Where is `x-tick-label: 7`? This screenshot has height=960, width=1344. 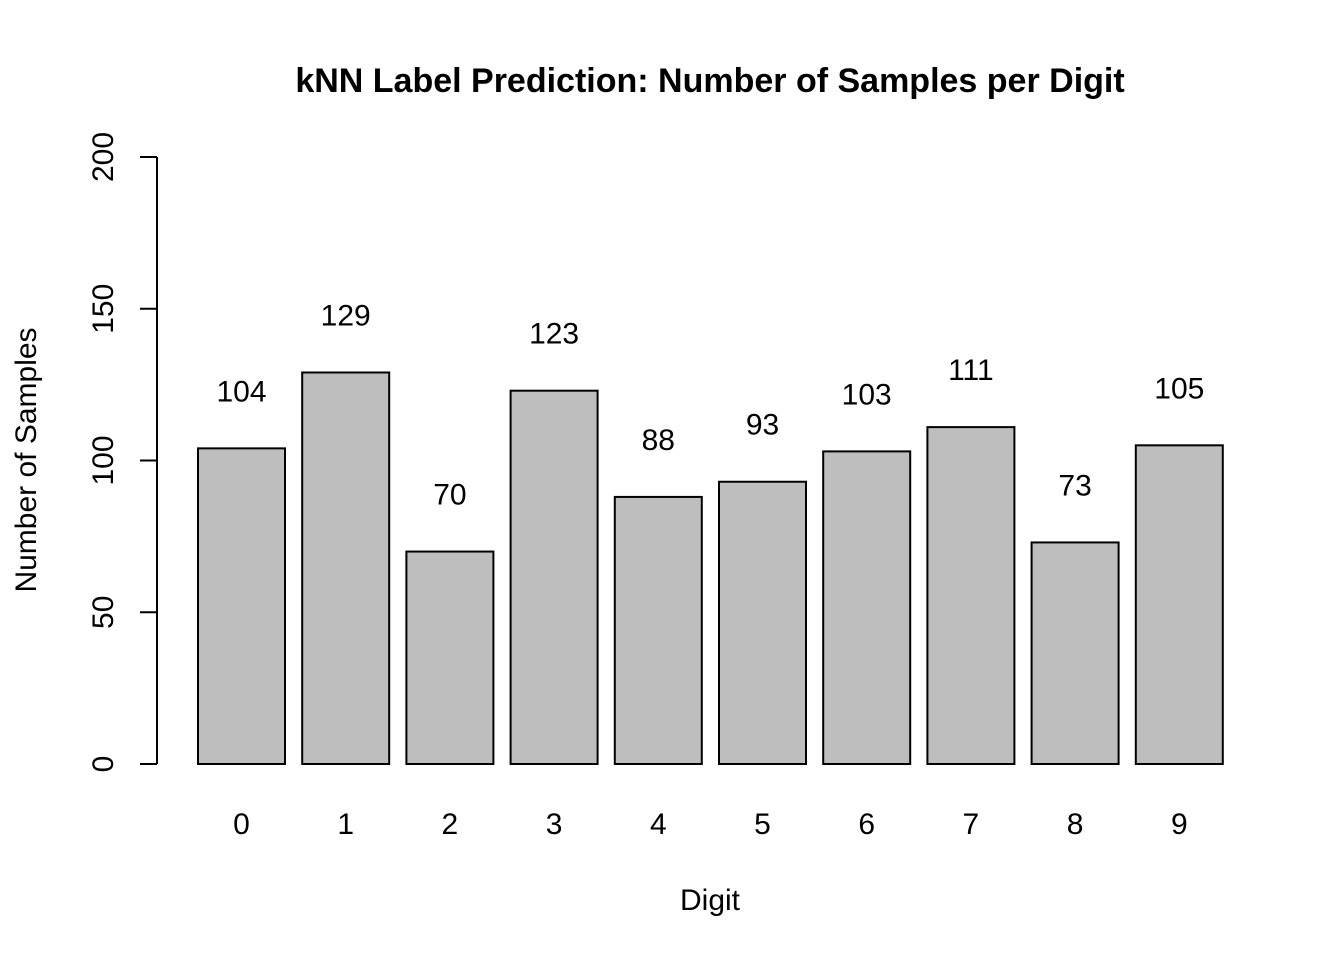 x-tick-label: 7 is located at coordinates (971, 824).